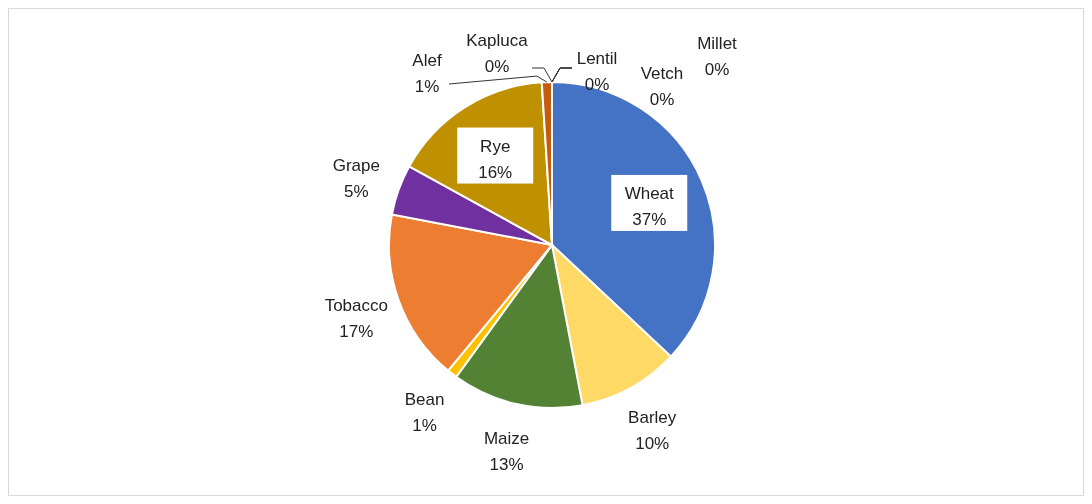  I want to click on slice-label: Maize, so click(506, 438).